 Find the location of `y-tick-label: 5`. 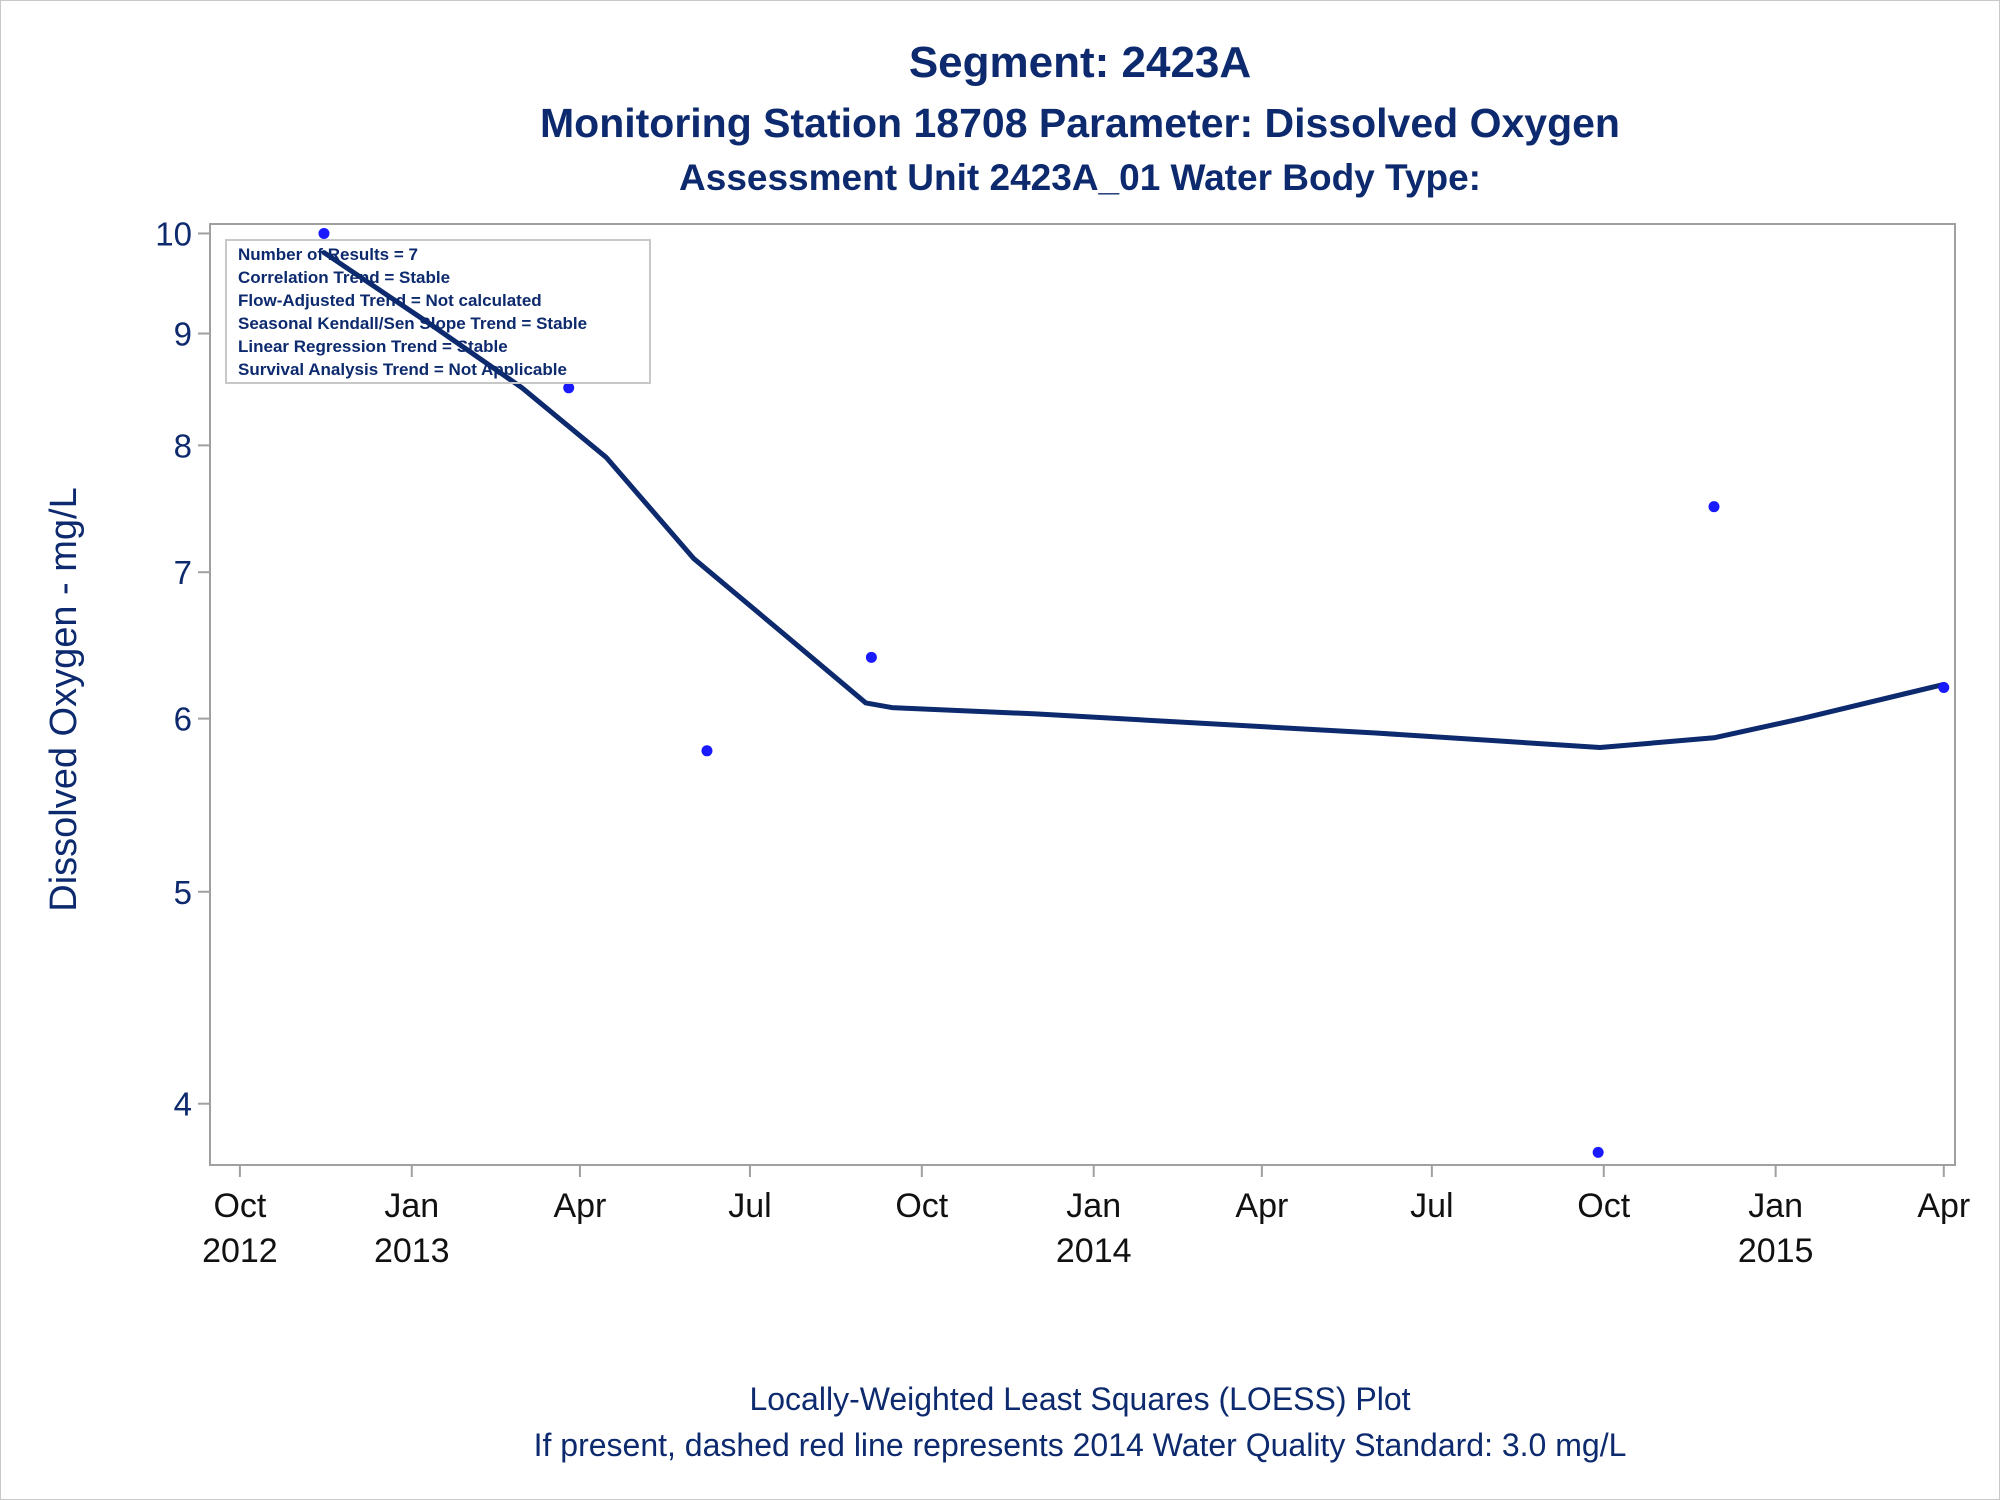

y-tick-label: 5 is located at coordinates (183, 892).